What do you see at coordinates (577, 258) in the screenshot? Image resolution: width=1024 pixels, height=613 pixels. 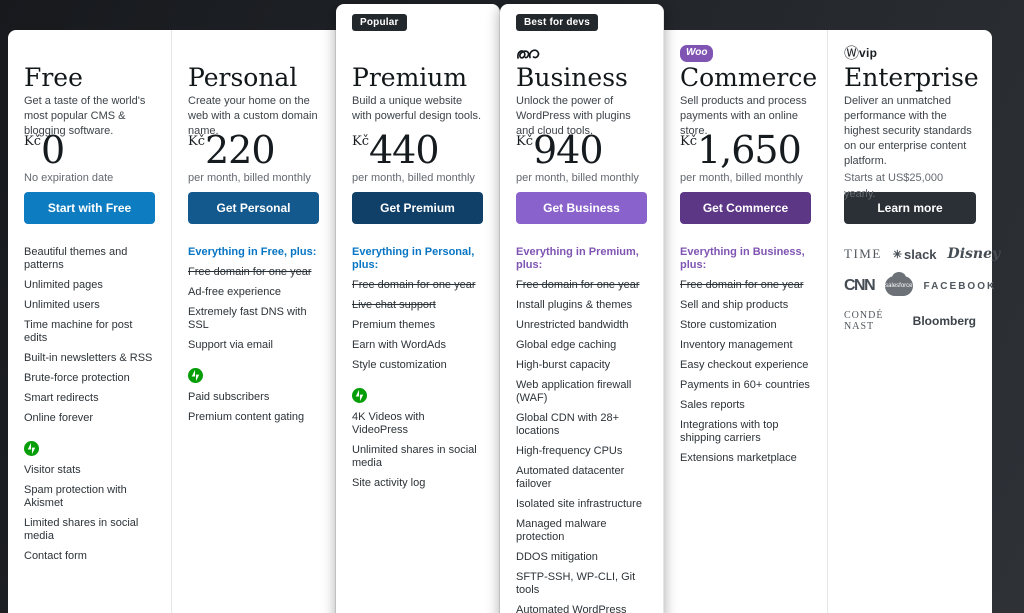 I see `plan-intro: Everything in Premium, plus:` at bounding box center [577, 258].